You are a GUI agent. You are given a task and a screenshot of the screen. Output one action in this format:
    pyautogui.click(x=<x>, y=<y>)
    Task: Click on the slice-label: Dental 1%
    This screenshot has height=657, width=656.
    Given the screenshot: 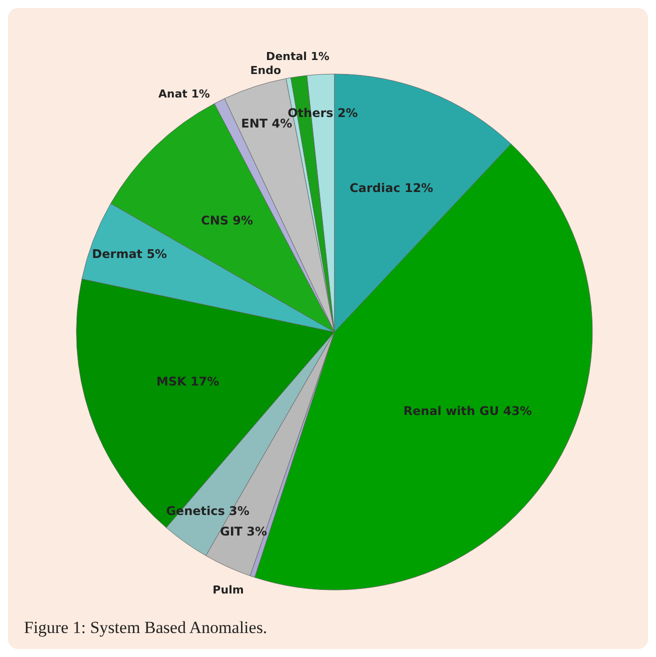 What is the action you would take?
    pyautogui.click(x=298, y=57)
    